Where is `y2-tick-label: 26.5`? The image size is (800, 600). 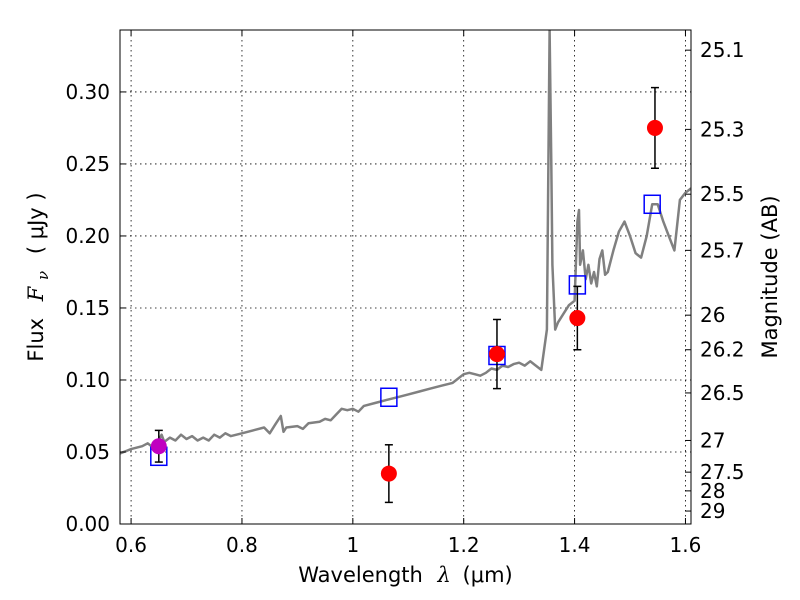 y2-tick-label: 26.5 is located at coordinates (722, 393).